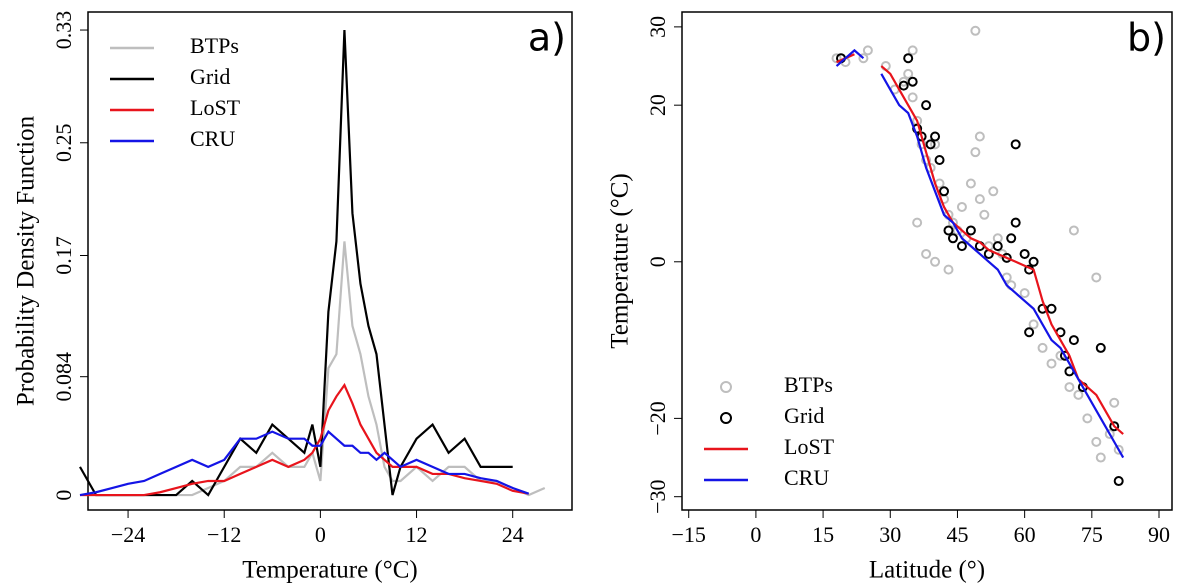 The width and height of the screenshot is (1182, 588). Describe the element at coordinates (1025, 534) in the screenshot. I see `x-tick-label: 60` at that location.